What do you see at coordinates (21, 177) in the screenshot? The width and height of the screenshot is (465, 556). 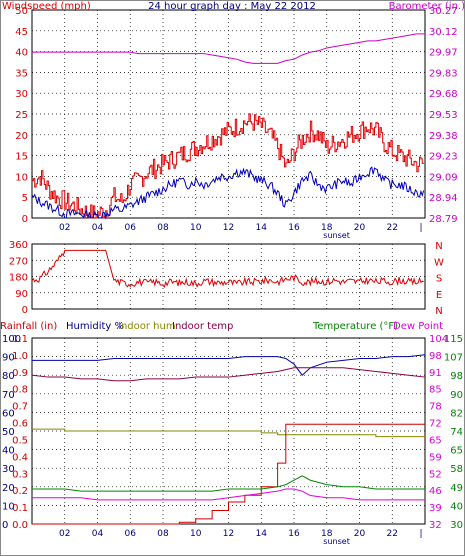 I see `wind-tick-label: 10` at bounding box center [21, 177].